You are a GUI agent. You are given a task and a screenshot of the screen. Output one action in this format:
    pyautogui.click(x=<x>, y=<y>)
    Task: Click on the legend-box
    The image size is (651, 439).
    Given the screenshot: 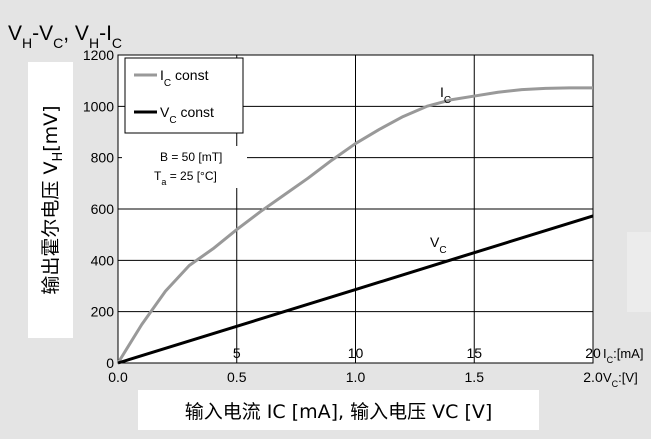 What is the action you would take?
    pyautogui.click(x=184, y=95)
    